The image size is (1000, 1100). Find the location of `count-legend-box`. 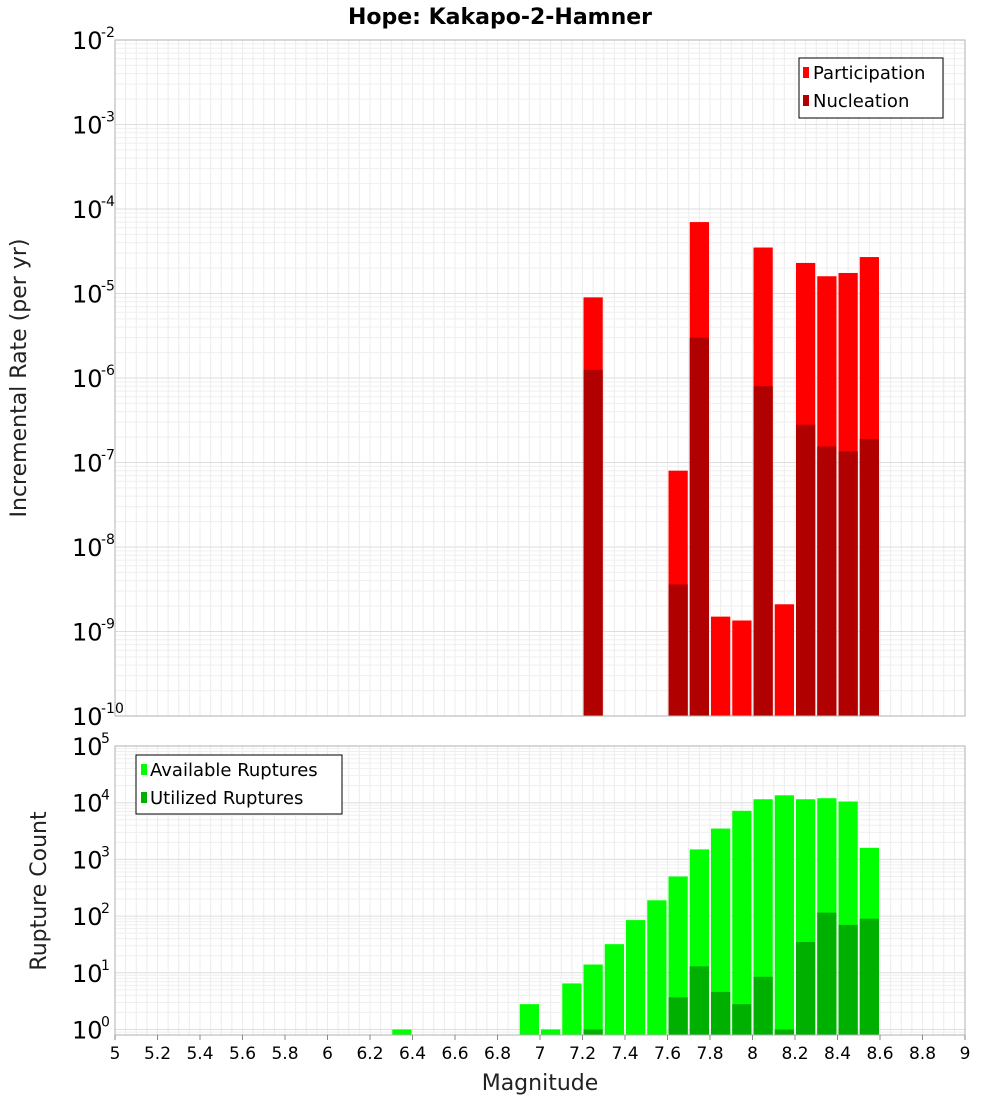

count-legend-box is located at coordinates (239, 784).